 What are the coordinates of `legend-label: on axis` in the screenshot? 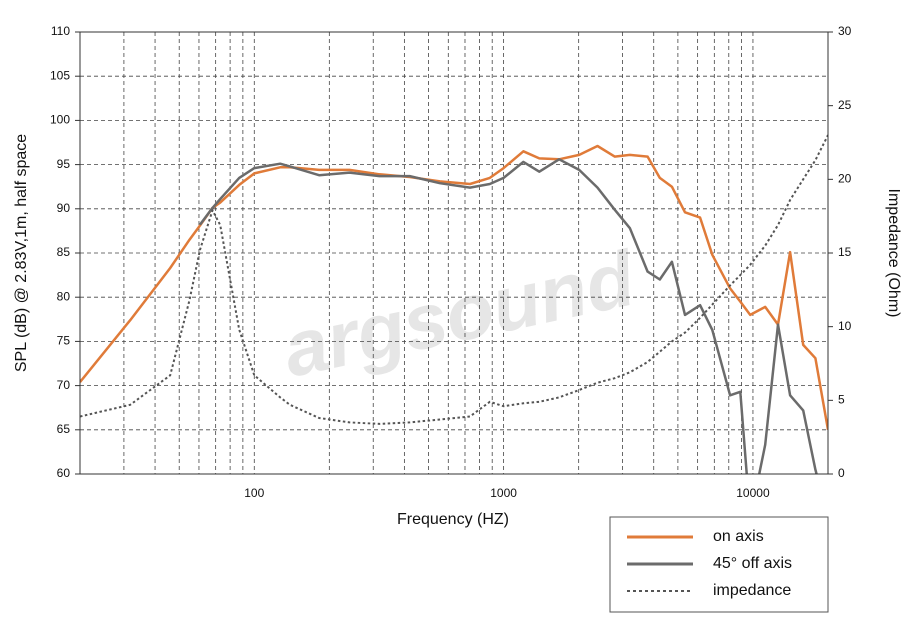 It's located at (738, 536).